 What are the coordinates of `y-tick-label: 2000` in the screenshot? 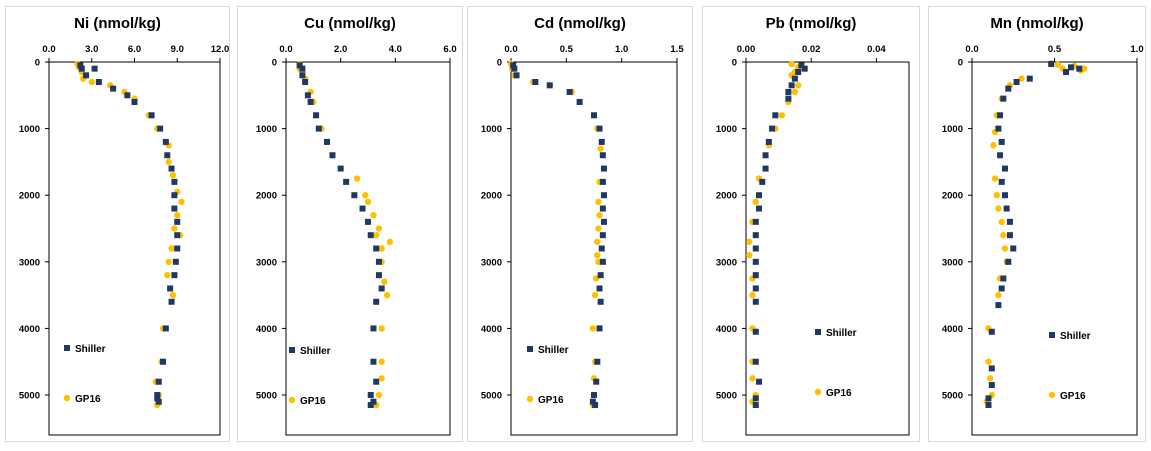 It's located at (726, 196).